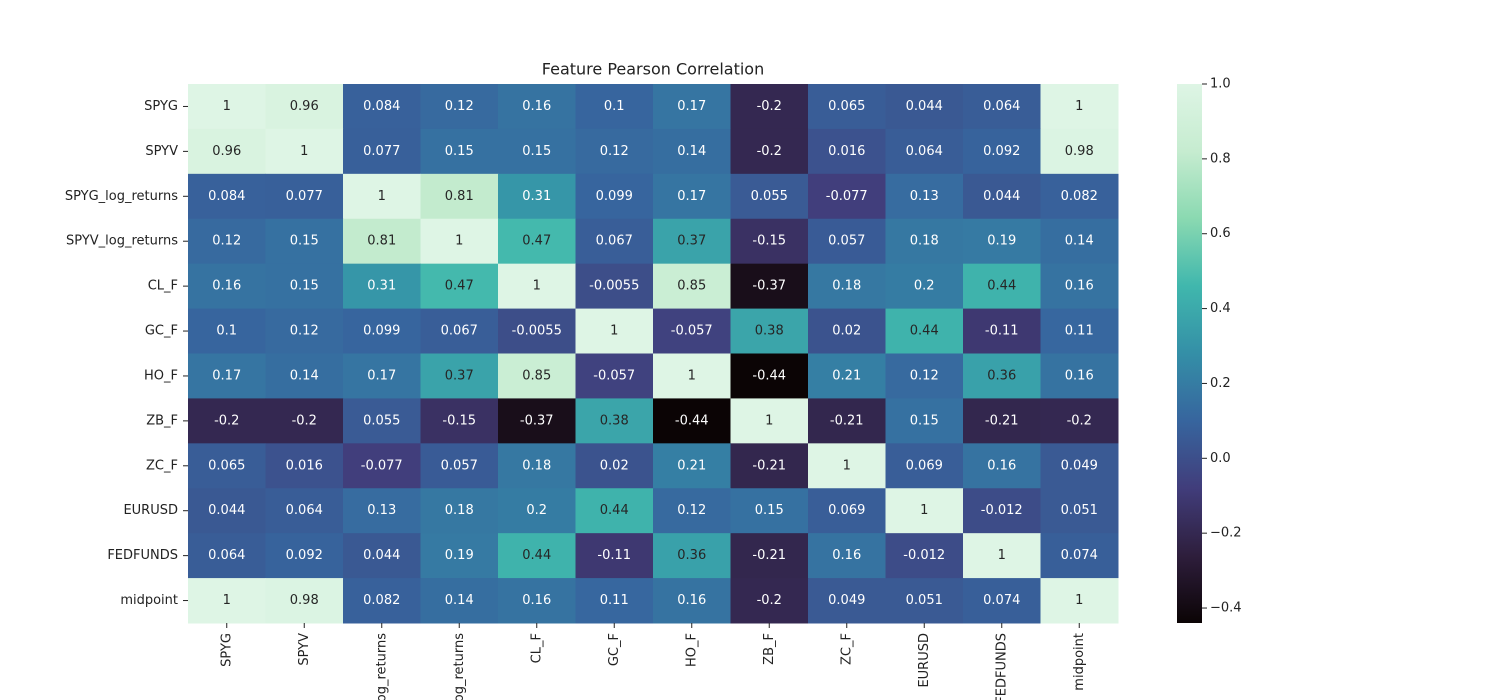 This screenshot has width=1500, height=700. What do you see at coordinates (614, 375) in the screenshot?
I see `cell-label: -0.057` at bounding box center [614, 375].